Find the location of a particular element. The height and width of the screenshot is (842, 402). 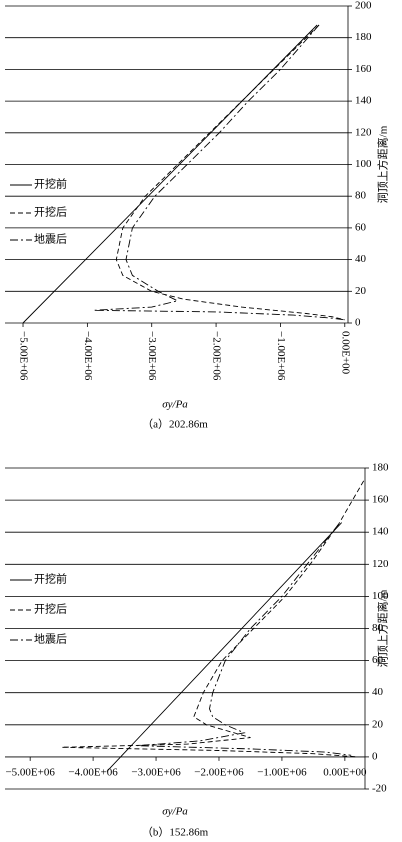

caption: （a）202.86m is located at coordinates (175, 424).